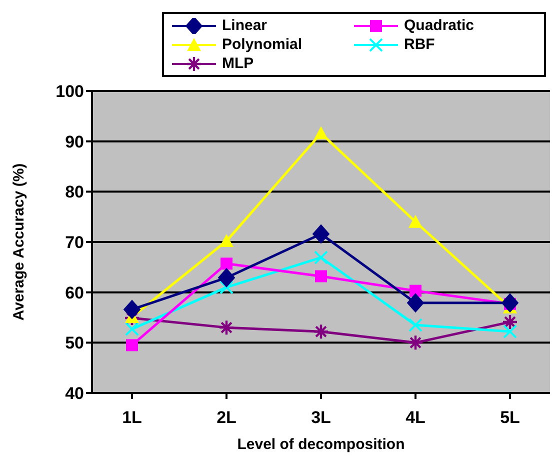 The image size is (560, 465). Describe the element at coordinates (419, 44) in the screenshot. I see `legend-label: RBF` at that location.